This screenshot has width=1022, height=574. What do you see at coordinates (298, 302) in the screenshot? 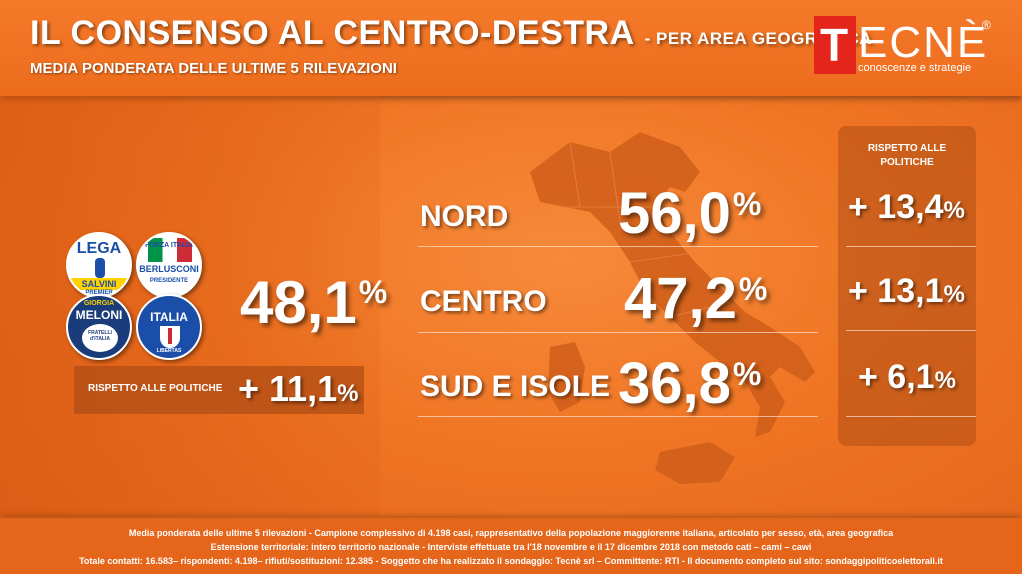
I see `total-number: 48,1` at bounding box center [298, 302].